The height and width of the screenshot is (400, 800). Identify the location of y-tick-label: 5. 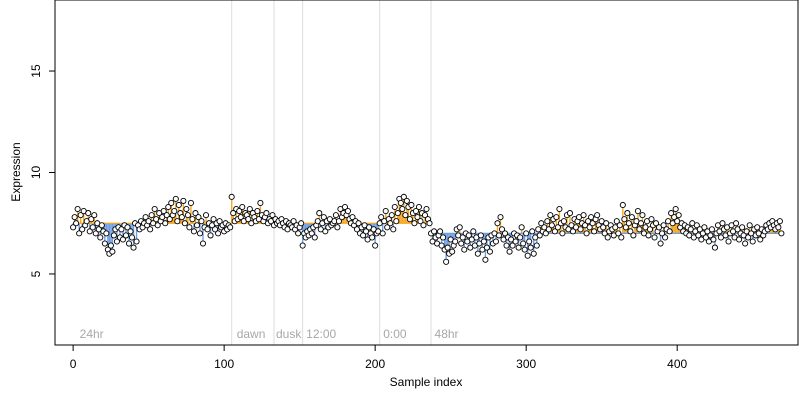
(36, 273).